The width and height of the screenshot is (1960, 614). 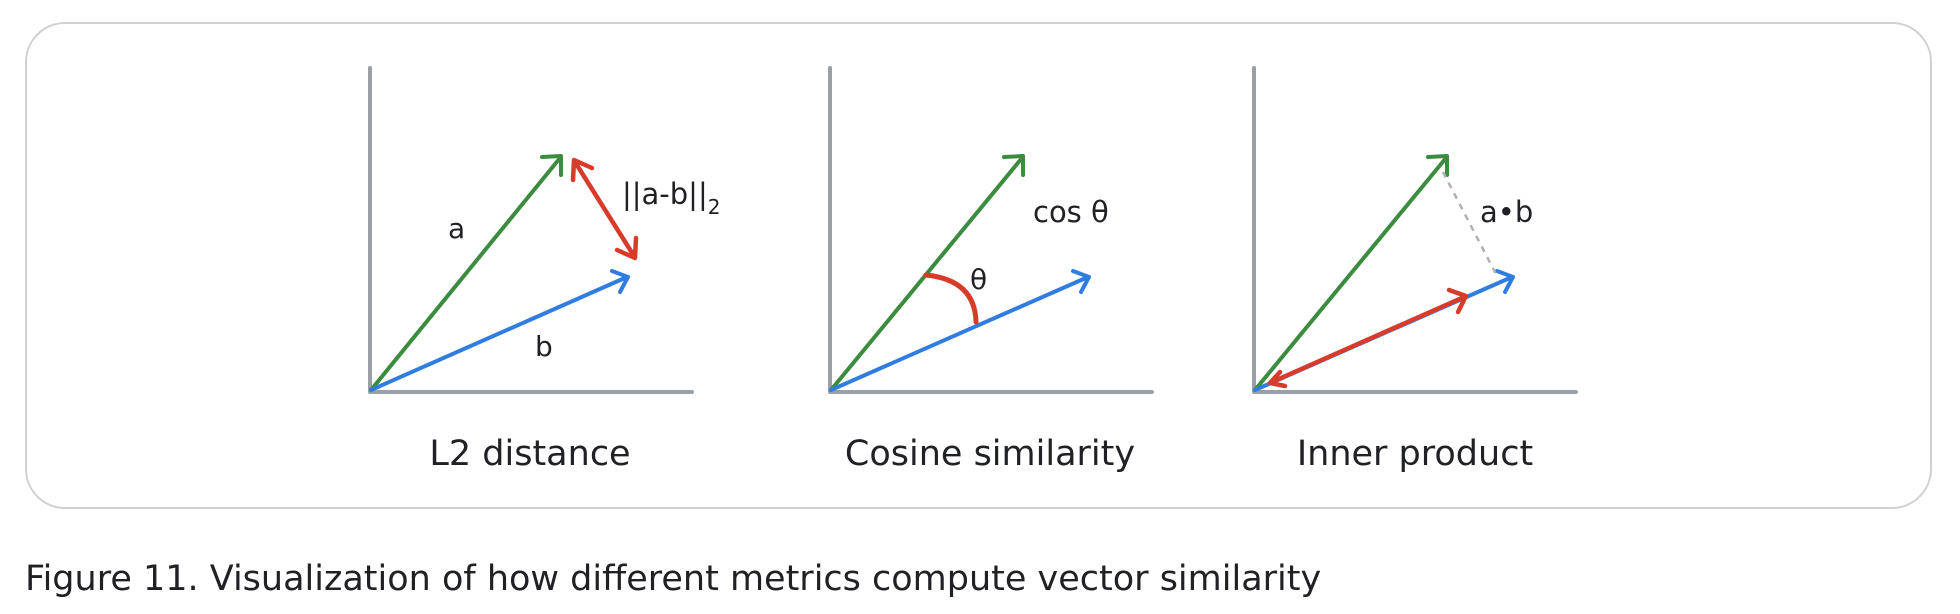 I want to click on panel-cosine-similarity: θ cos θ Cosine similarity, so click(x=991, y=270).